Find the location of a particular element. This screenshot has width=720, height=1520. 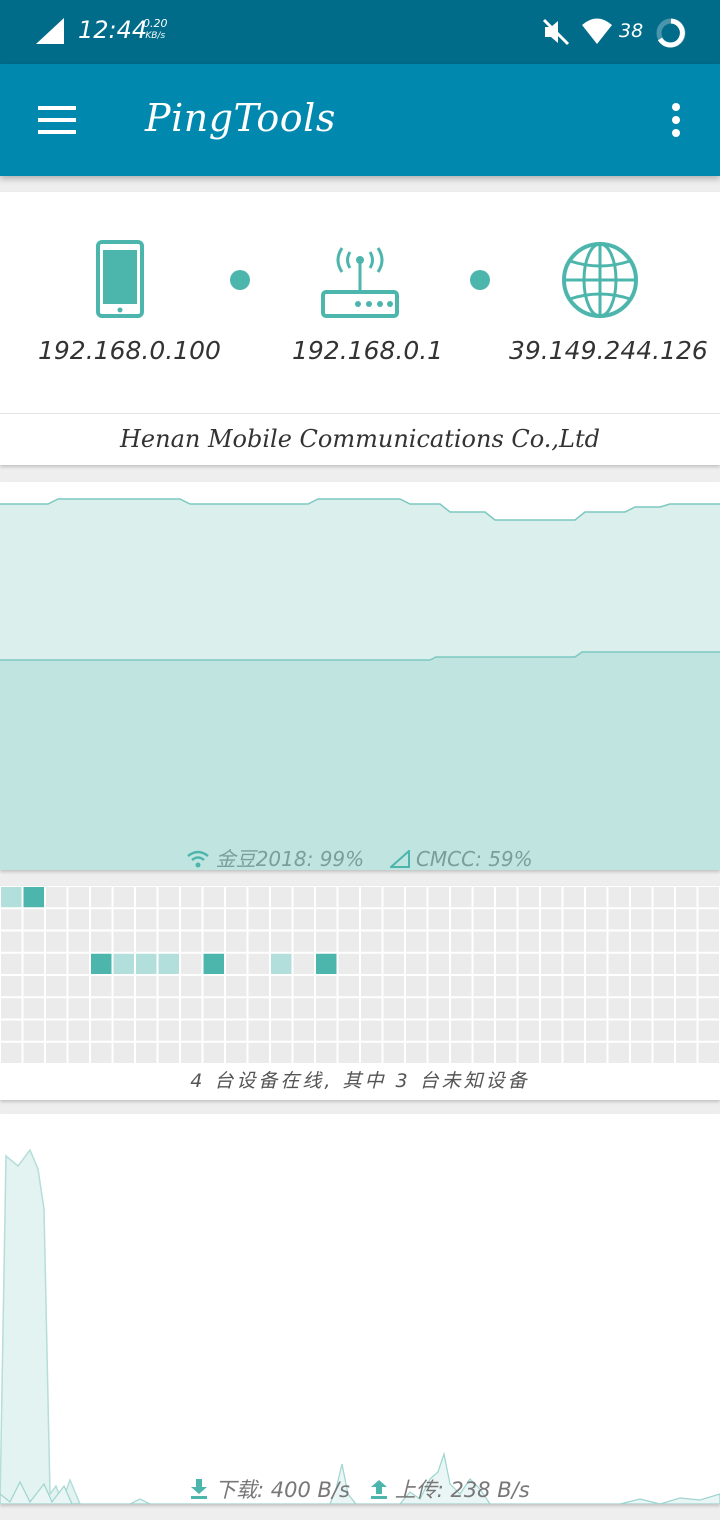

cell-signal-icon is located at coordinates (398, 858).